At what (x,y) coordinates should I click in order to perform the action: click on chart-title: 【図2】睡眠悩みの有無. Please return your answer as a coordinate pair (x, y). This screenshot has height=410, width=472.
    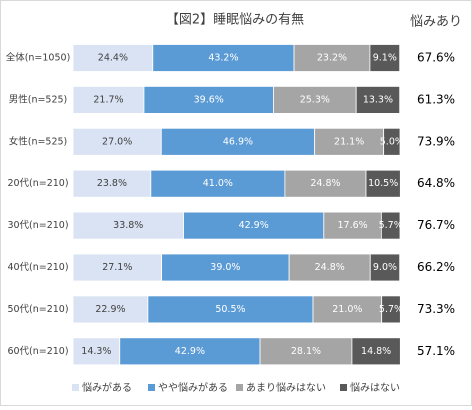
    Looking at the image, I should click on (235, 20).